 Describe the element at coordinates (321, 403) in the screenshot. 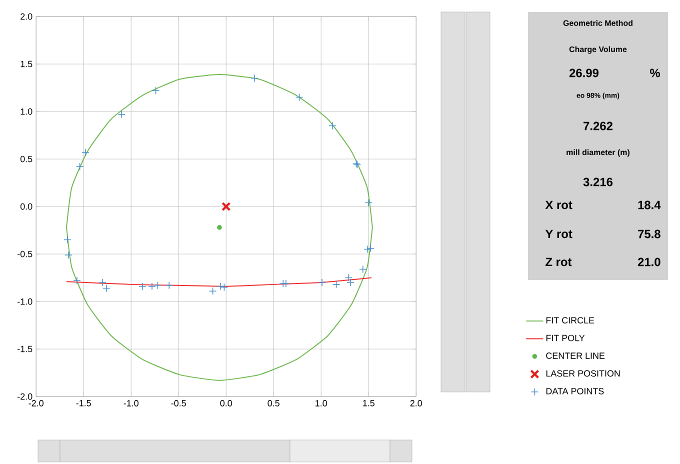

I see `x-tick-label: 1.0` at that location.